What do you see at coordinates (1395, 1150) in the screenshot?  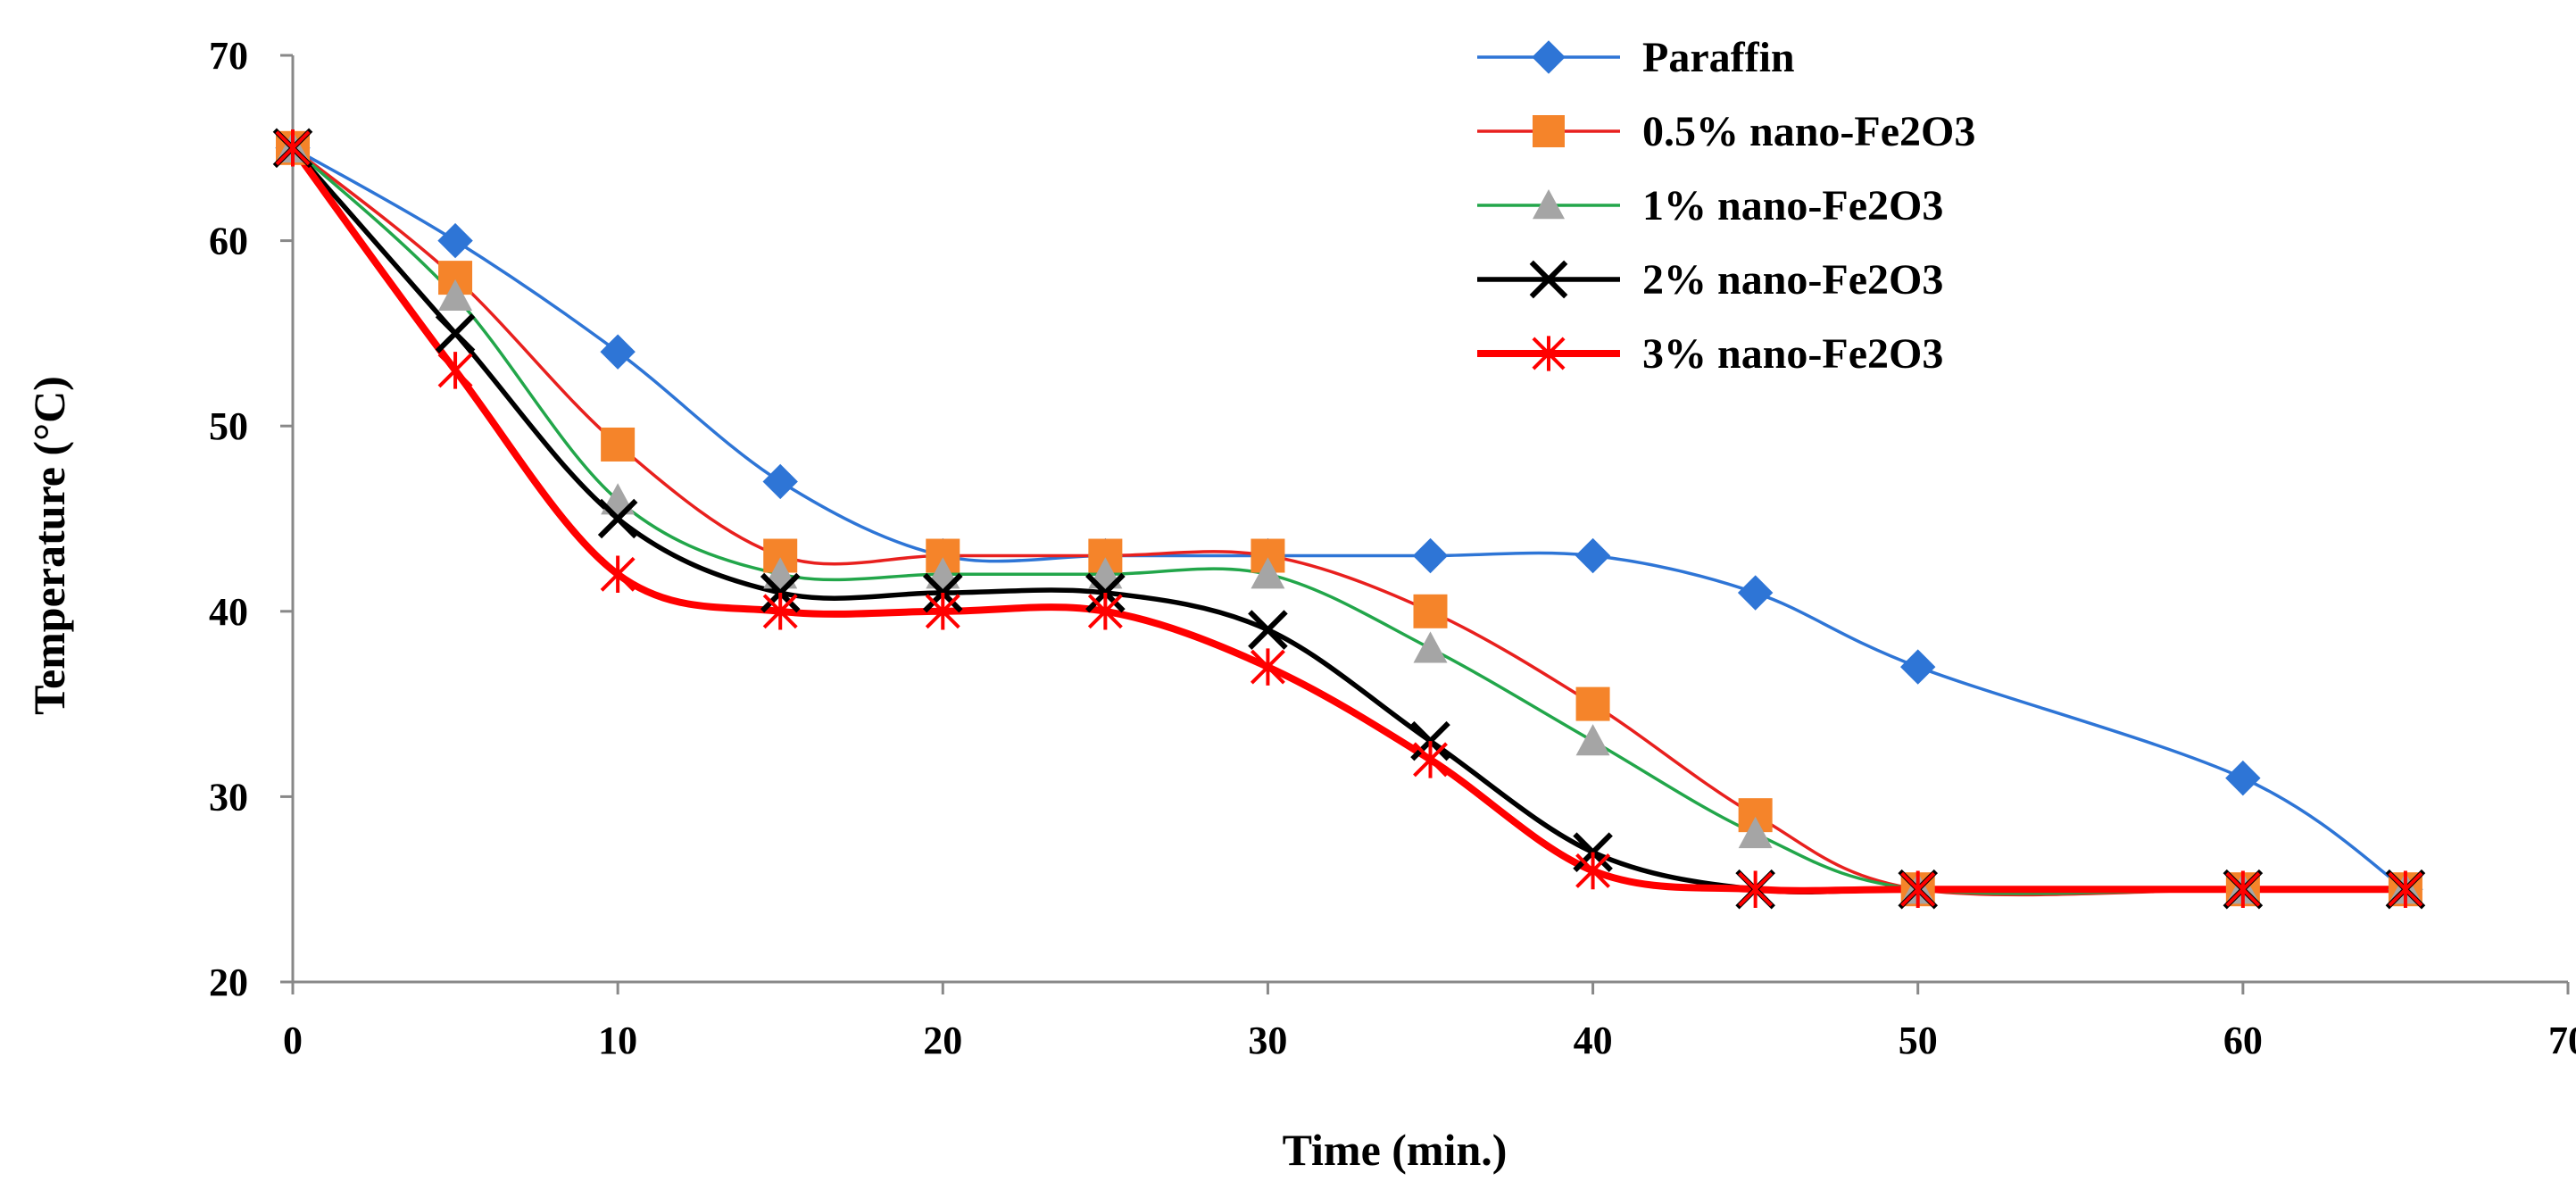 I see `x-axis-title: Time (min.)` at bounding box center [1395, 1150].